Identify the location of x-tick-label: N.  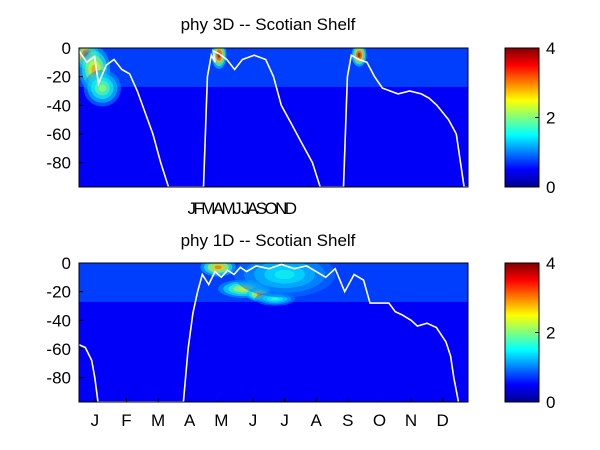
(411, 420).